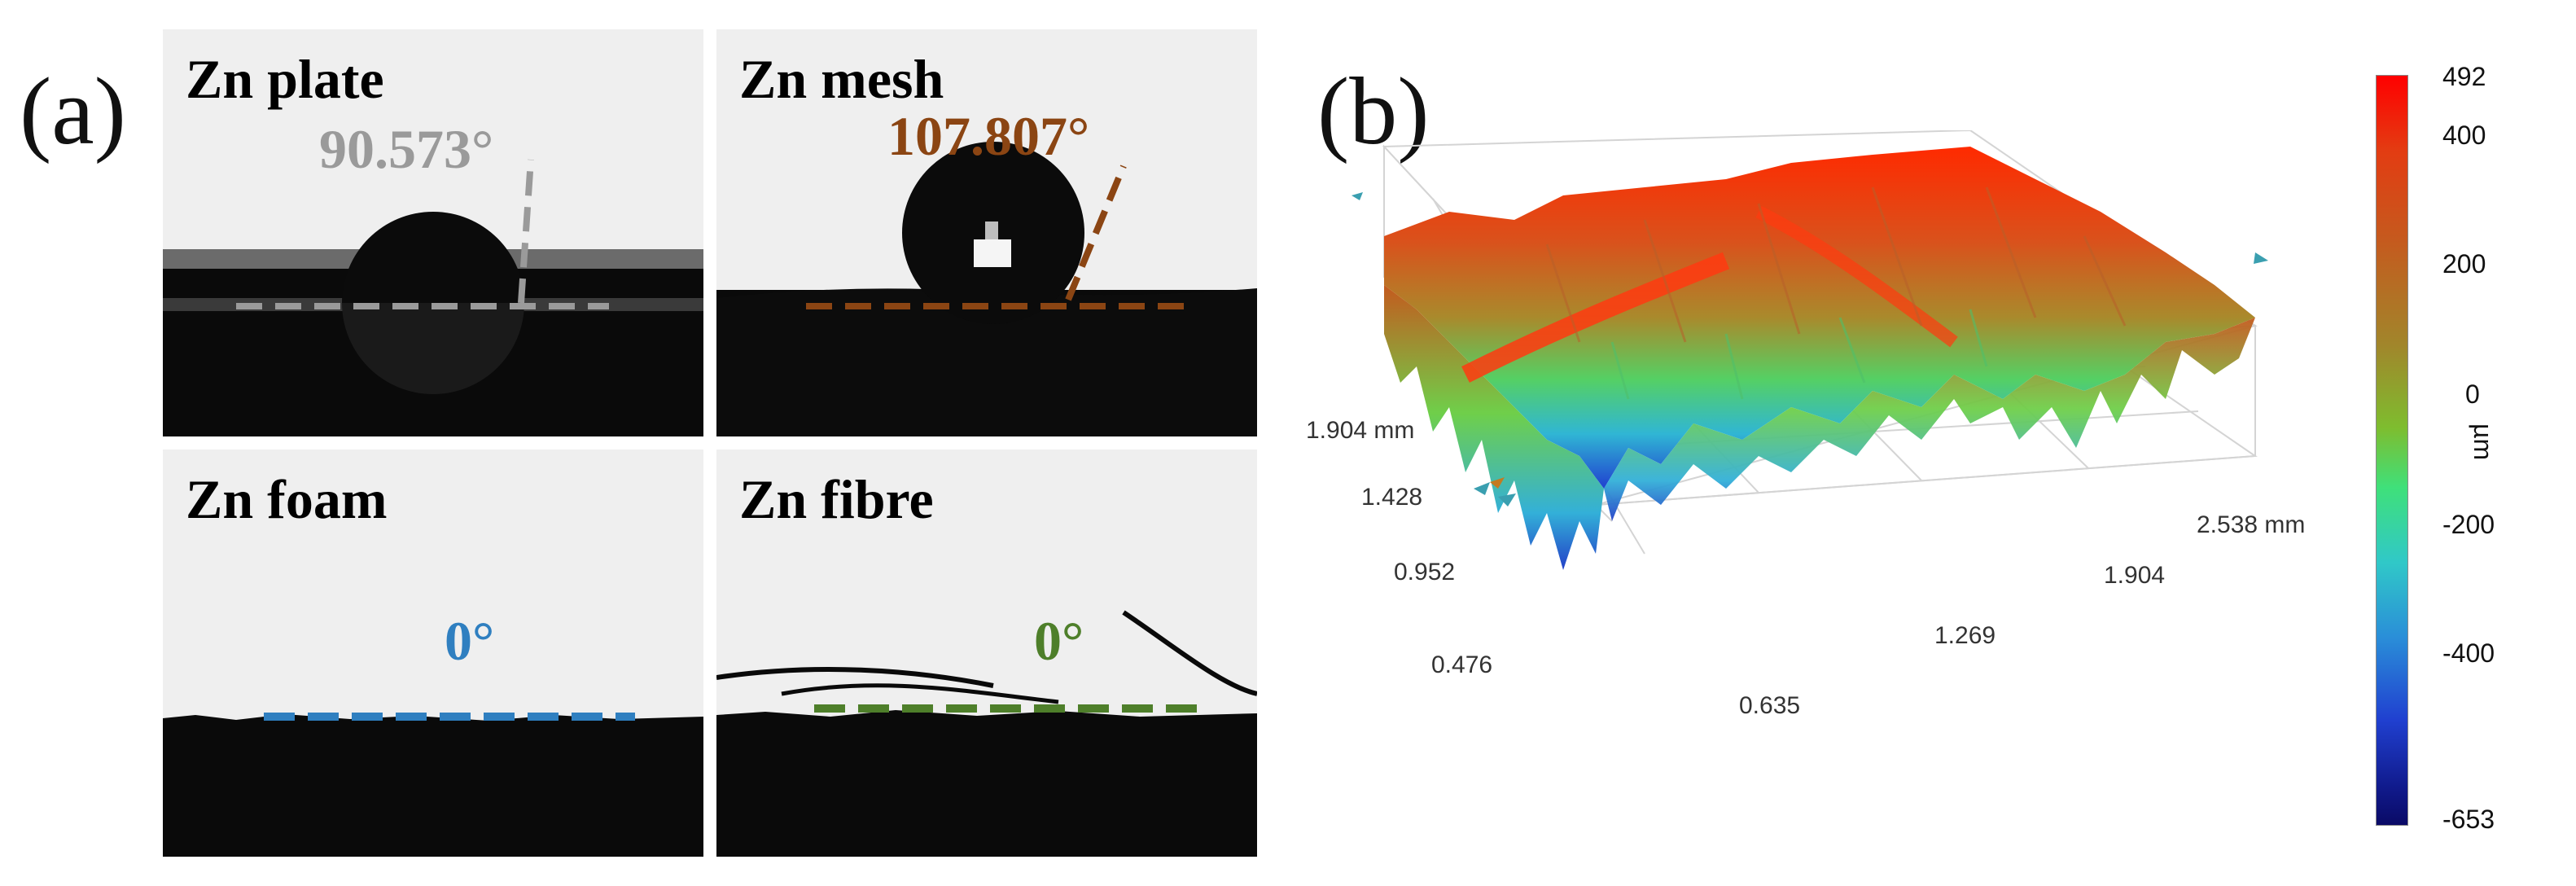 The width and height of the screenshot is (2576, 886). I want to click on colorbar-tick-label: 400, so click(2464, 135).